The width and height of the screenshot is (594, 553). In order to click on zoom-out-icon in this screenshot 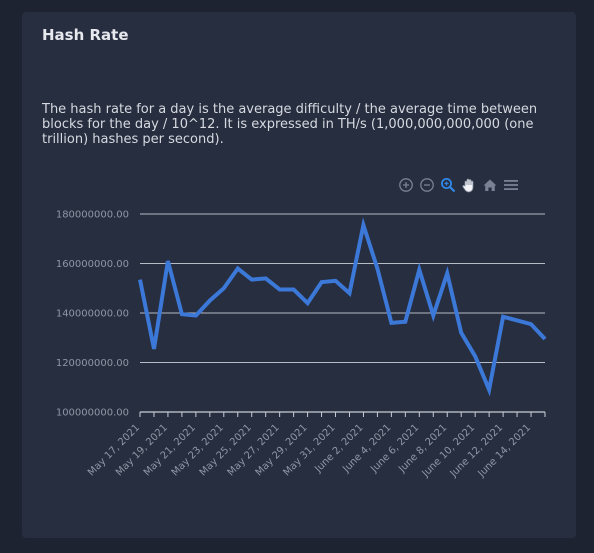, I will do `click(427, 185)`.